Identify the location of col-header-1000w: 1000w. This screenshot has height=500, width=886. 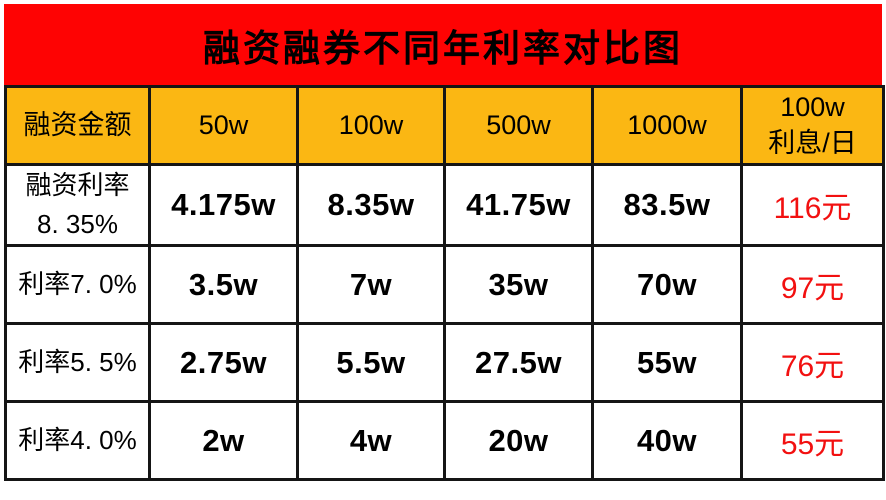
(667, 125).